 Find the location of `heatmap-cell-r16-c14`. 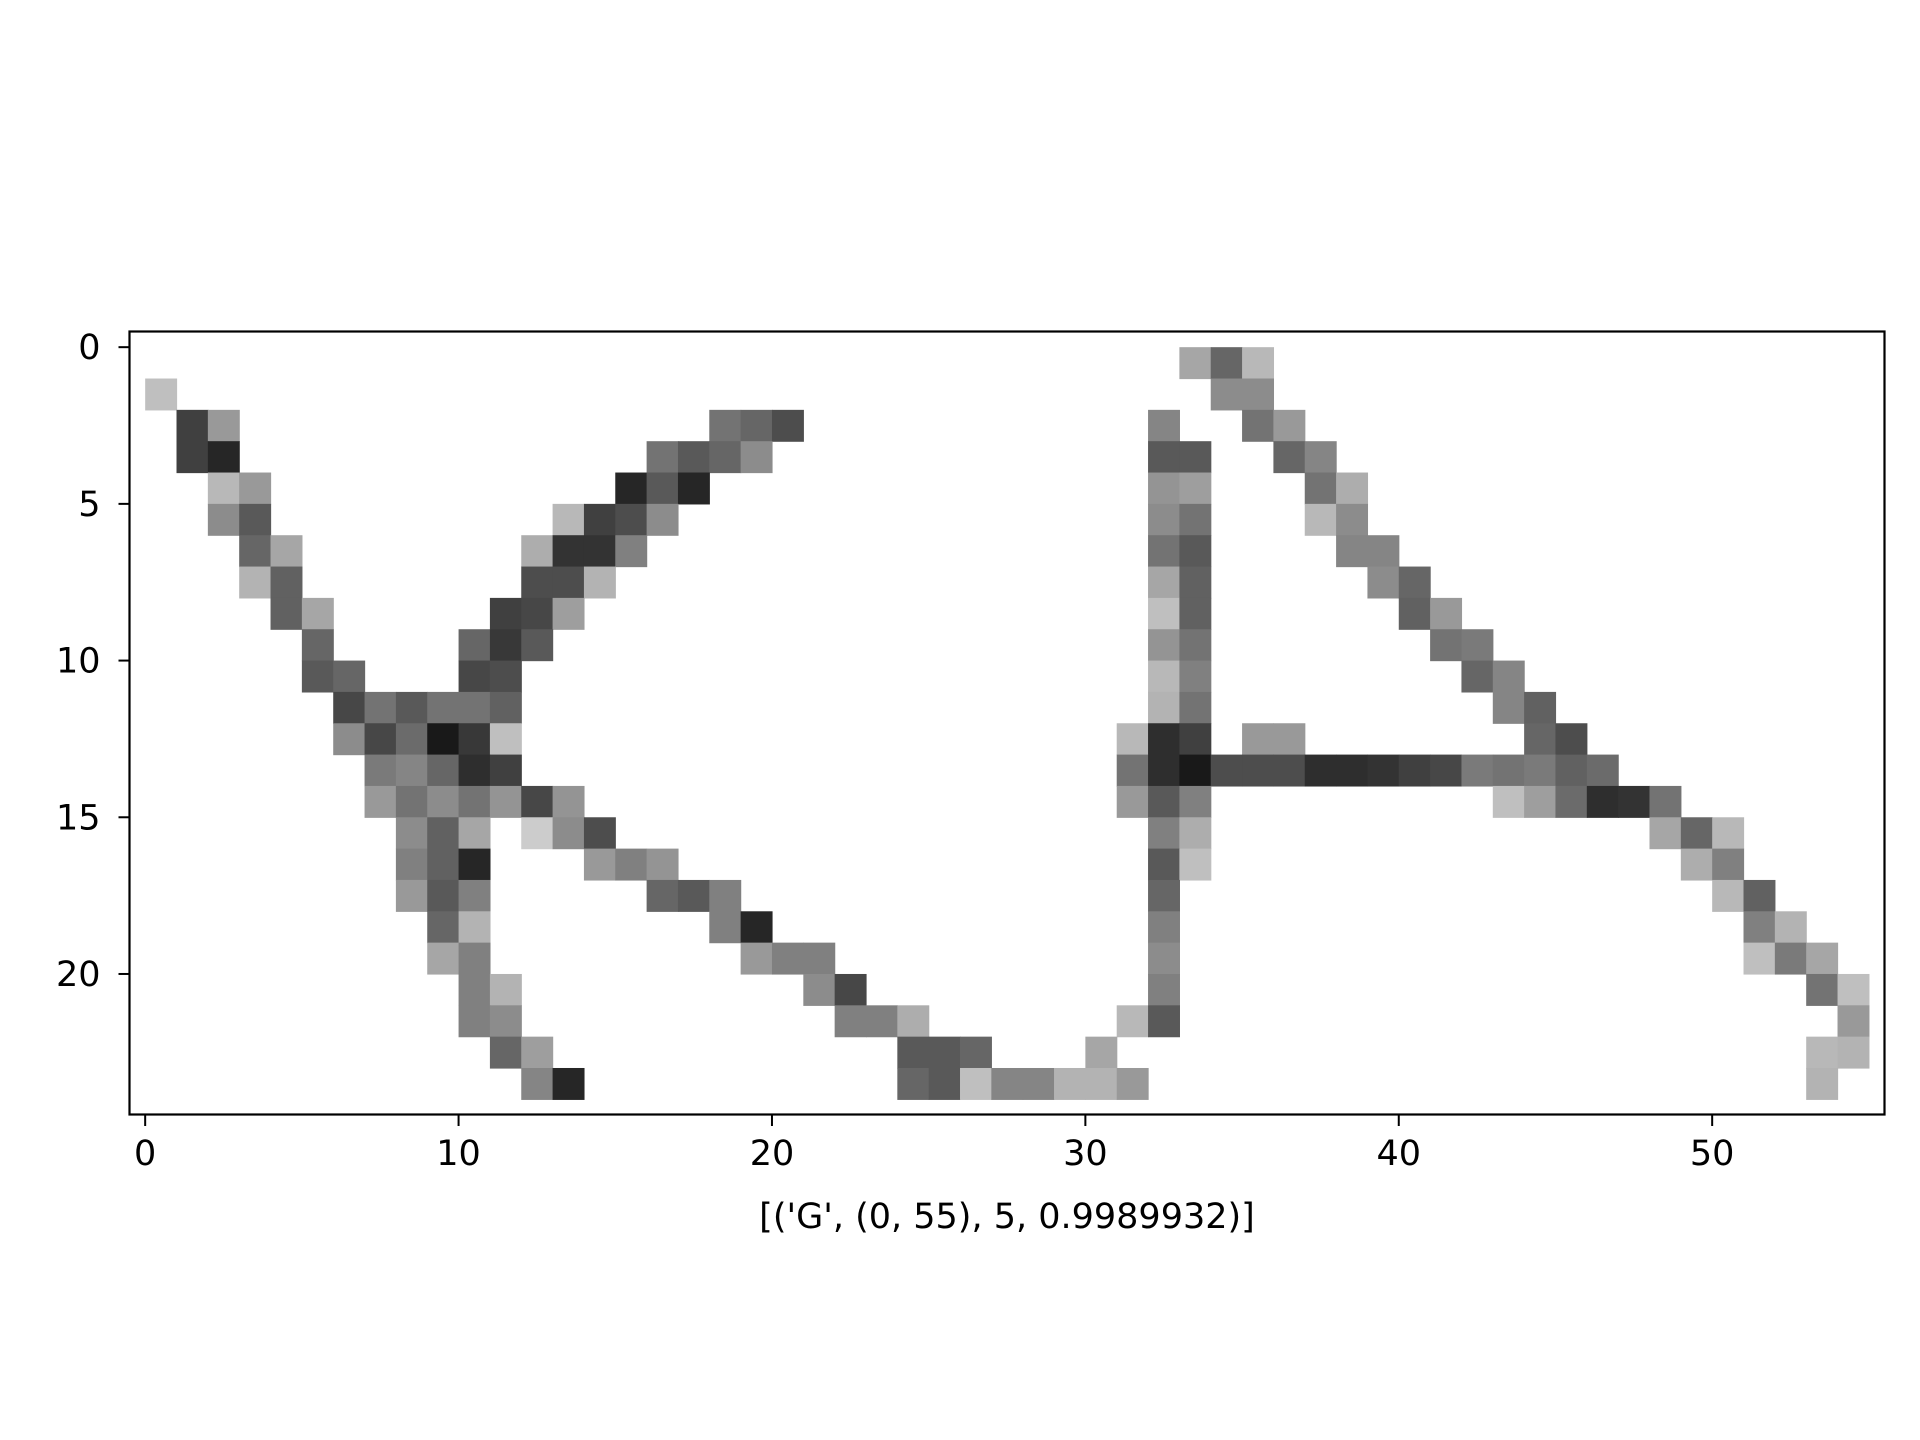

heatmap-cell-r16-c14 is located at coordinates (599, 864).